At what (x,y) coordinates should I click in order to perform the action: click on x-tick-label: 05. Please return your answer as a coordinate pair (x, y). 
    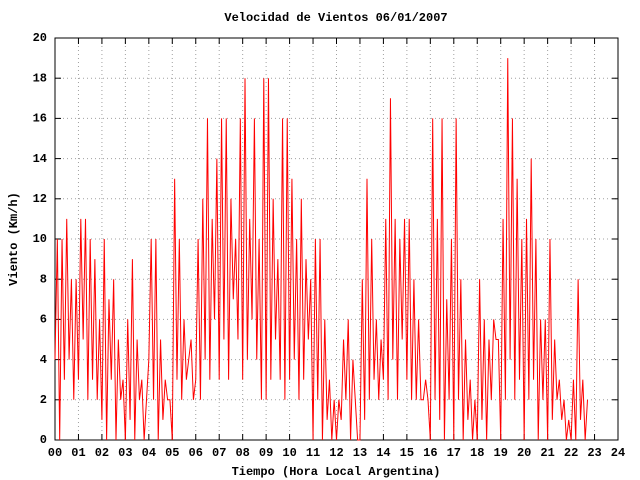
    Looking at the image, I should click on (172, 453).